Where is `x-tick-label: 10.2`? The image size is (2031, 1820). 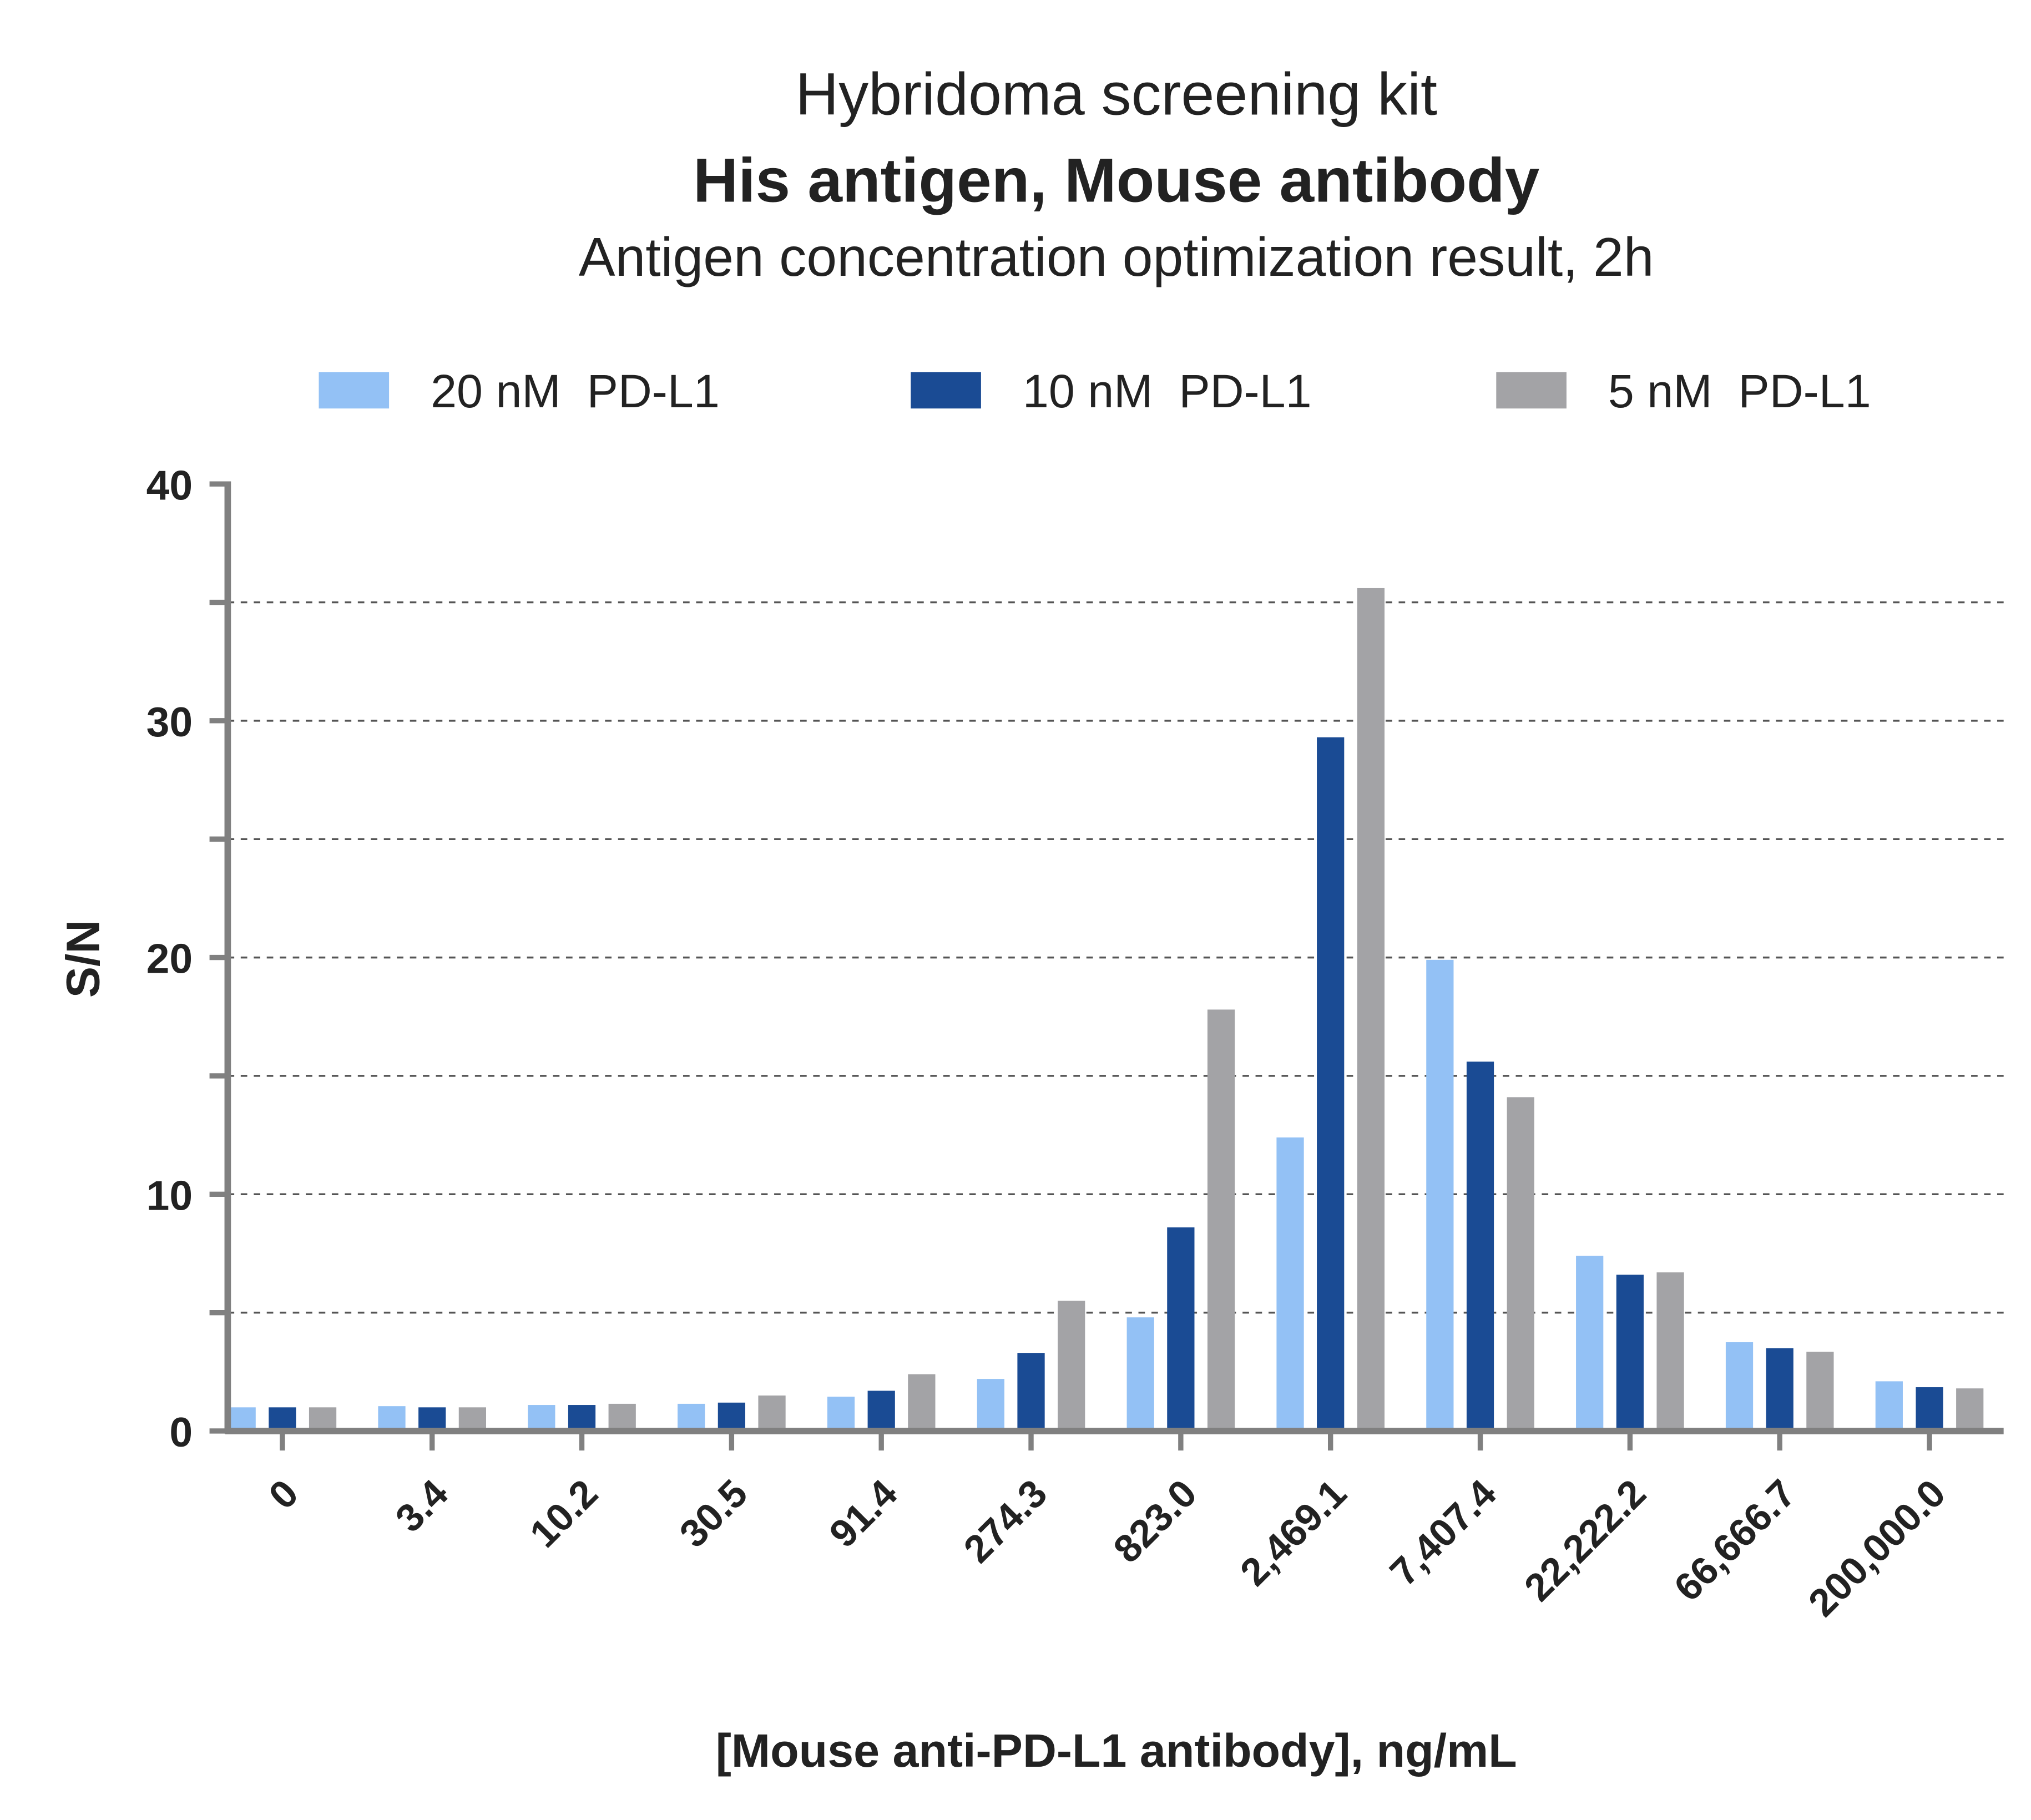
x-tick-label: 10.2 is located at coordinates (563, 1514).